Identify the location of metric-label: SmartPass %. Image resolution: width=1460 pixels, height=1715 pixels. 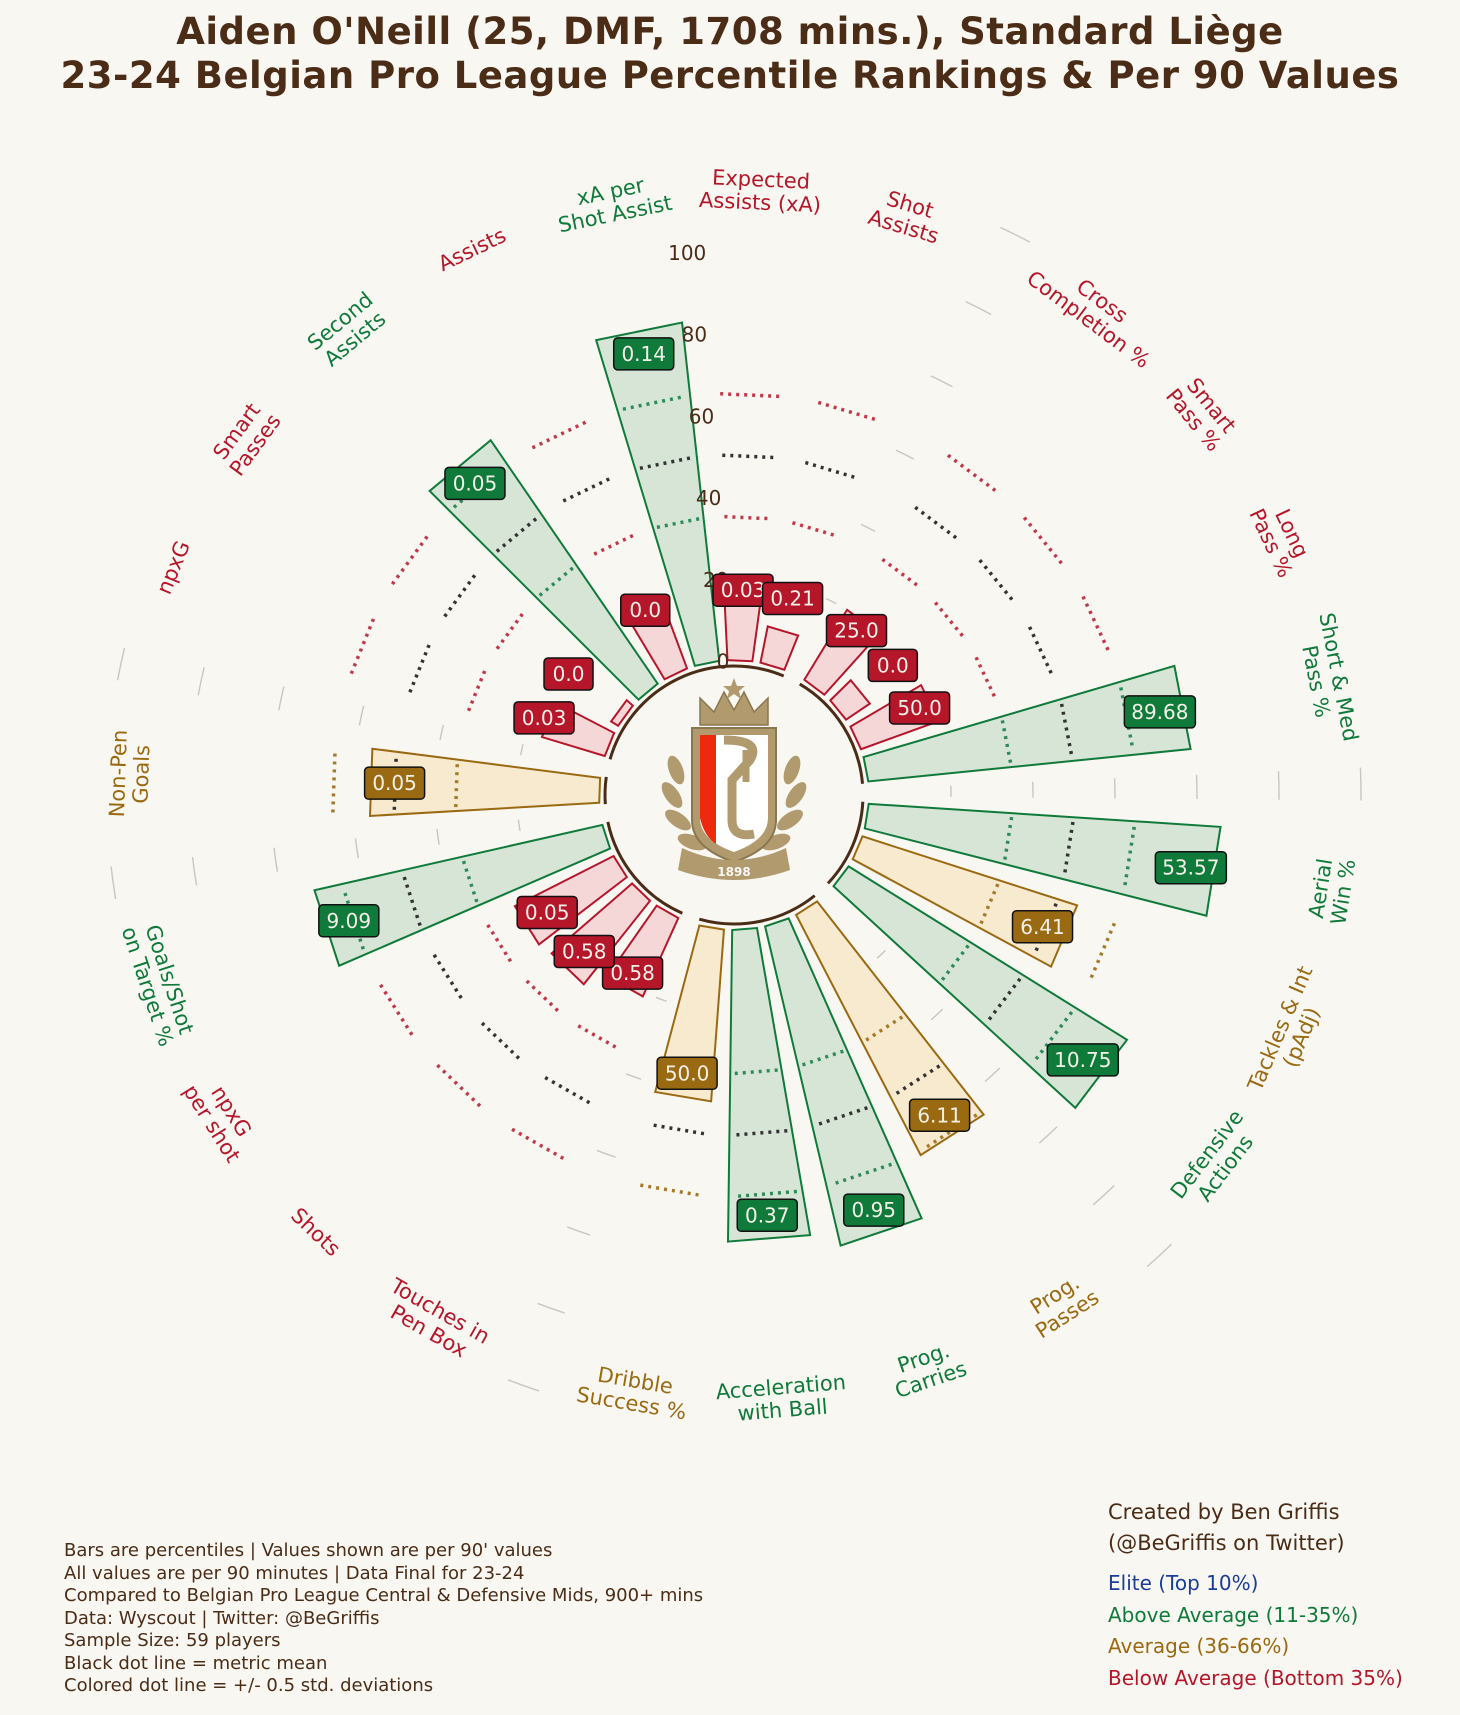
(1202, 413).